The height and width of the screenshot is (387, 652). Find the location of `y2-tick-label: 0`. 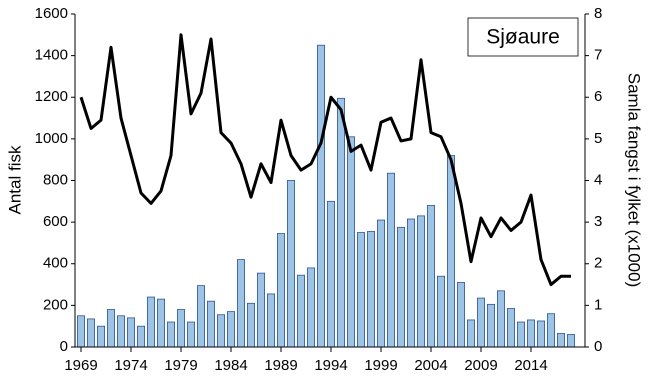

y2-tick-label: 0 is located at coordinates (598, 346).